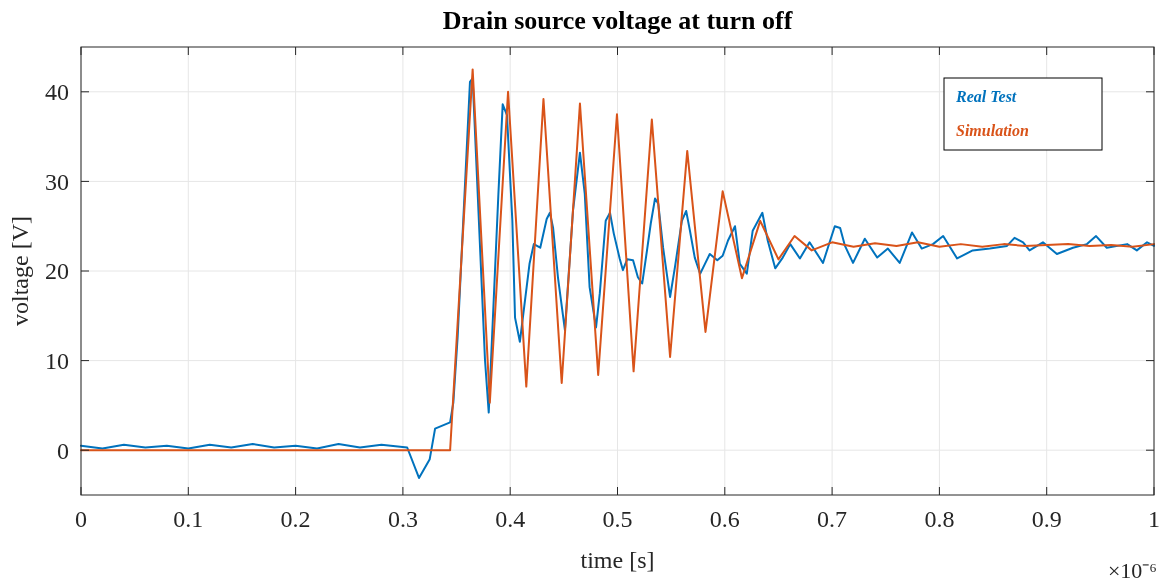  Describe the element at coordinates (57, 181) in the screenshot. I see `y-tick-label: 30` at that location.